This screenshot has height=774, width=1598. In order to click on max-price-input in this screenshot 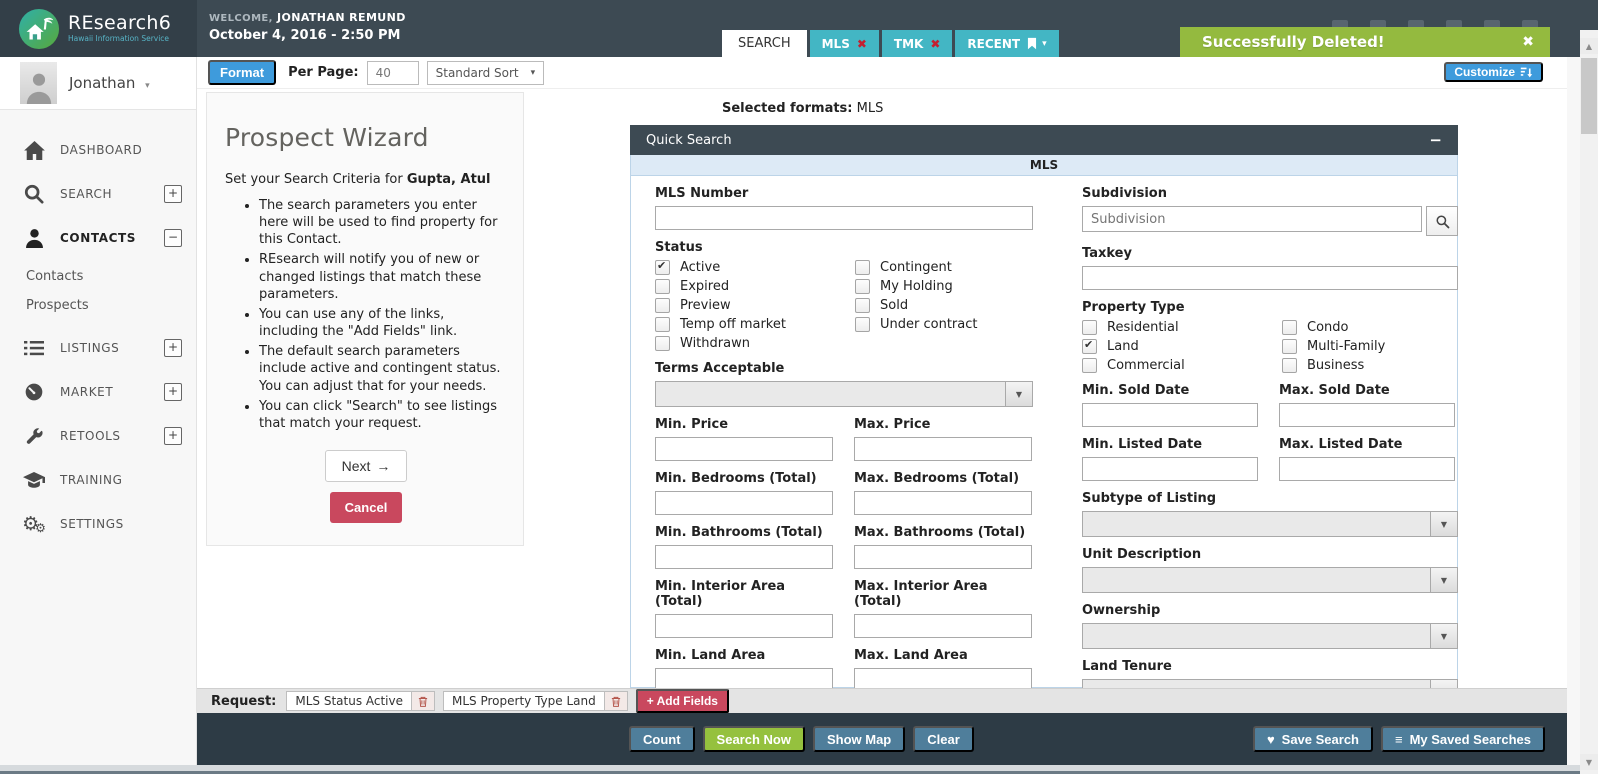, I will do `click(943, 449)`.